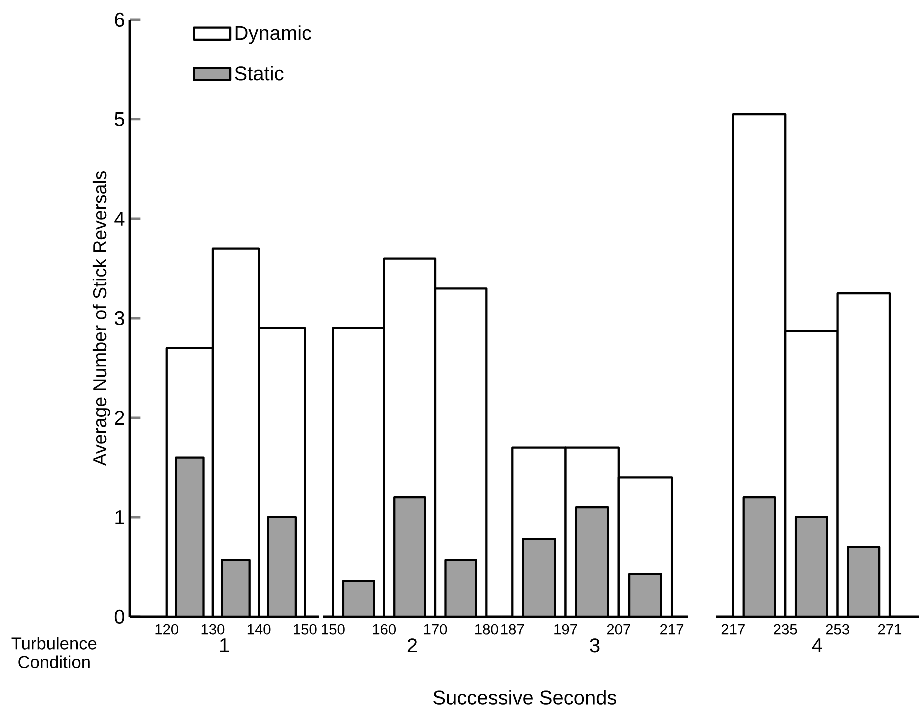 This screenshot has height=723, width=922. Describe the element at coordinates (119, 119) in the screenshot. I see `y-tick-label: 5` at that location.